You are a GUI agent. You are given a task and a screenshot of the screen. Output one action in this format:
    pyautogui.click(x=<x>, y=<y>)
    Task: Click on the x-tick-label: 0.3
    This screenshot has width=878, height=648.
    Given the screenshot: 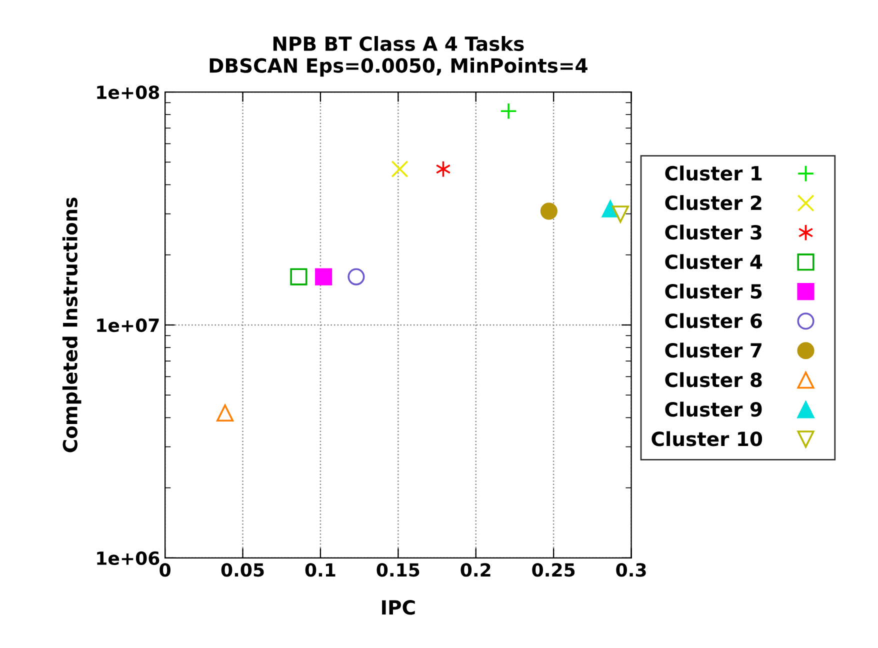 What is the action you would take?
    pyautogui.click(x=631, y=570)
    